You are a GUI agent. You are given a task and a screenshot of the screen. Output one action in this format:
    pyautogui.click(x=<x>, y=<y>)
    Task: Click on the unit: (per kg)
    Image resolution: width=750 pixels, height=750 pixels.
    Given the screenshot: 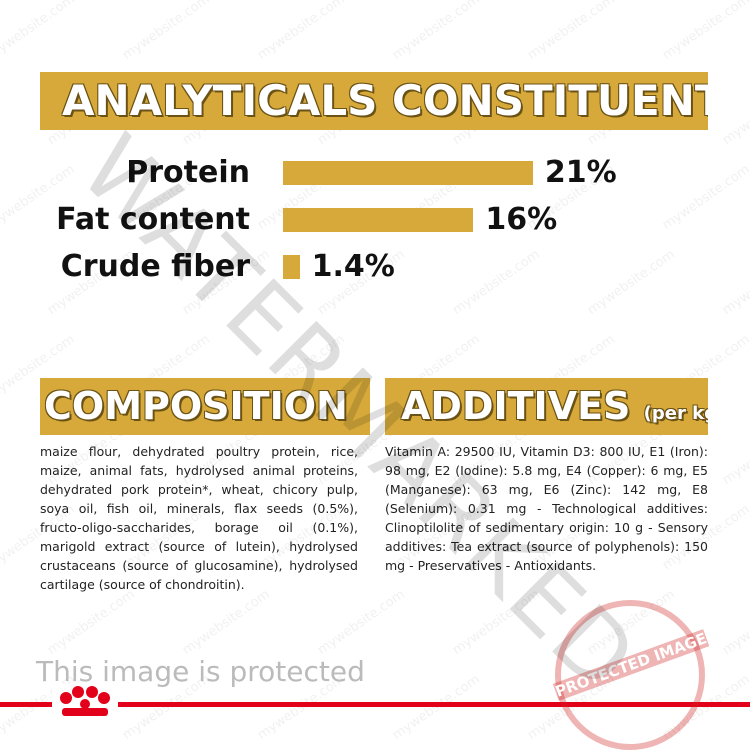 What is the action you would take?
    pyautogui.click(x=675, y=413)
    